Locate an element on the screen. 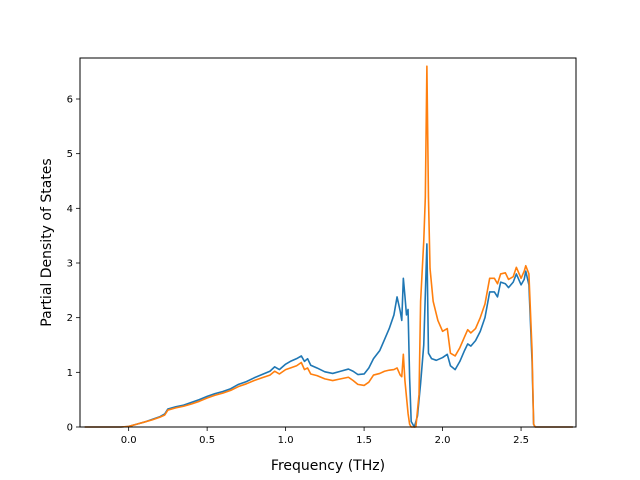 The height and width of the screenshot is (480, 640). y-tick-label: 2 is located at coordinates (70, 318).